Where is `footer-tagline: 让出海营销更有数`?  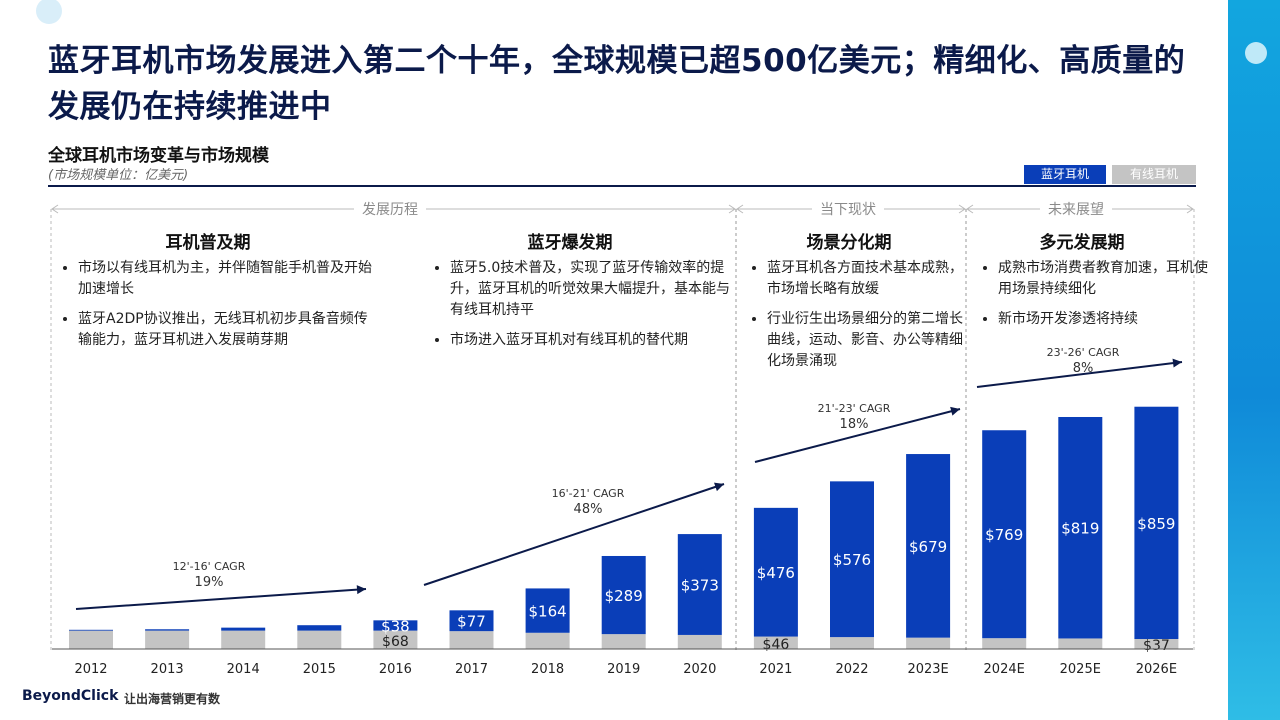
footer-tagline: 让出海营销更有数 is located at coordinates (172, 699).